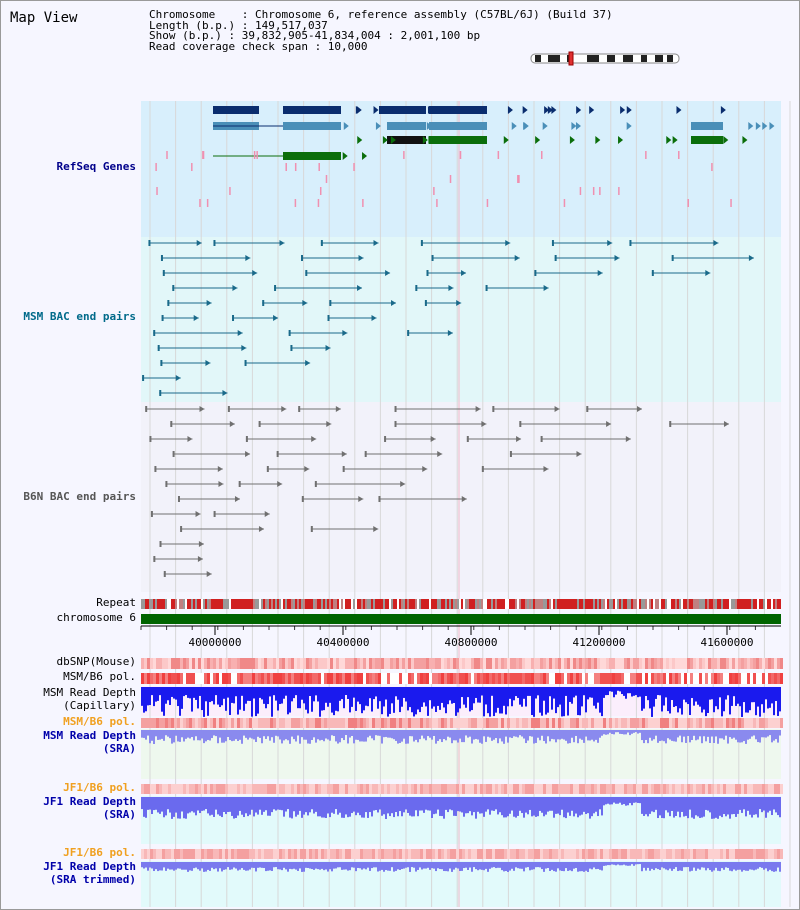 The height and width of the screenshot is (910, 800). I want to click on track-label-b6n-bac: B6N BAC end pairs, so click(79, 496).